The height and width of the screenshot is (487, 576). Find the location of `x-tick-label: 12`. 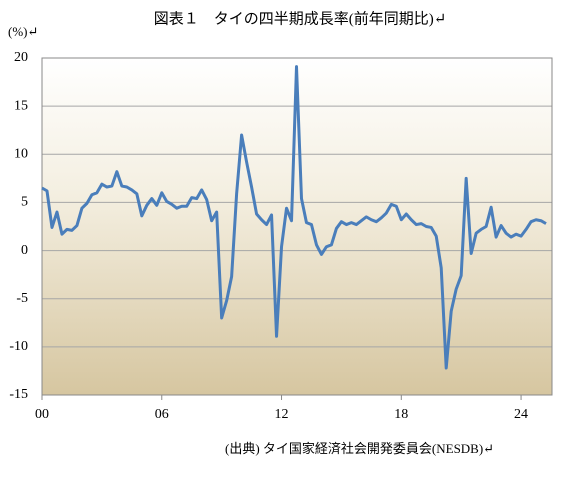

x-tick-label: 12 is located at coordinates (282, 414).